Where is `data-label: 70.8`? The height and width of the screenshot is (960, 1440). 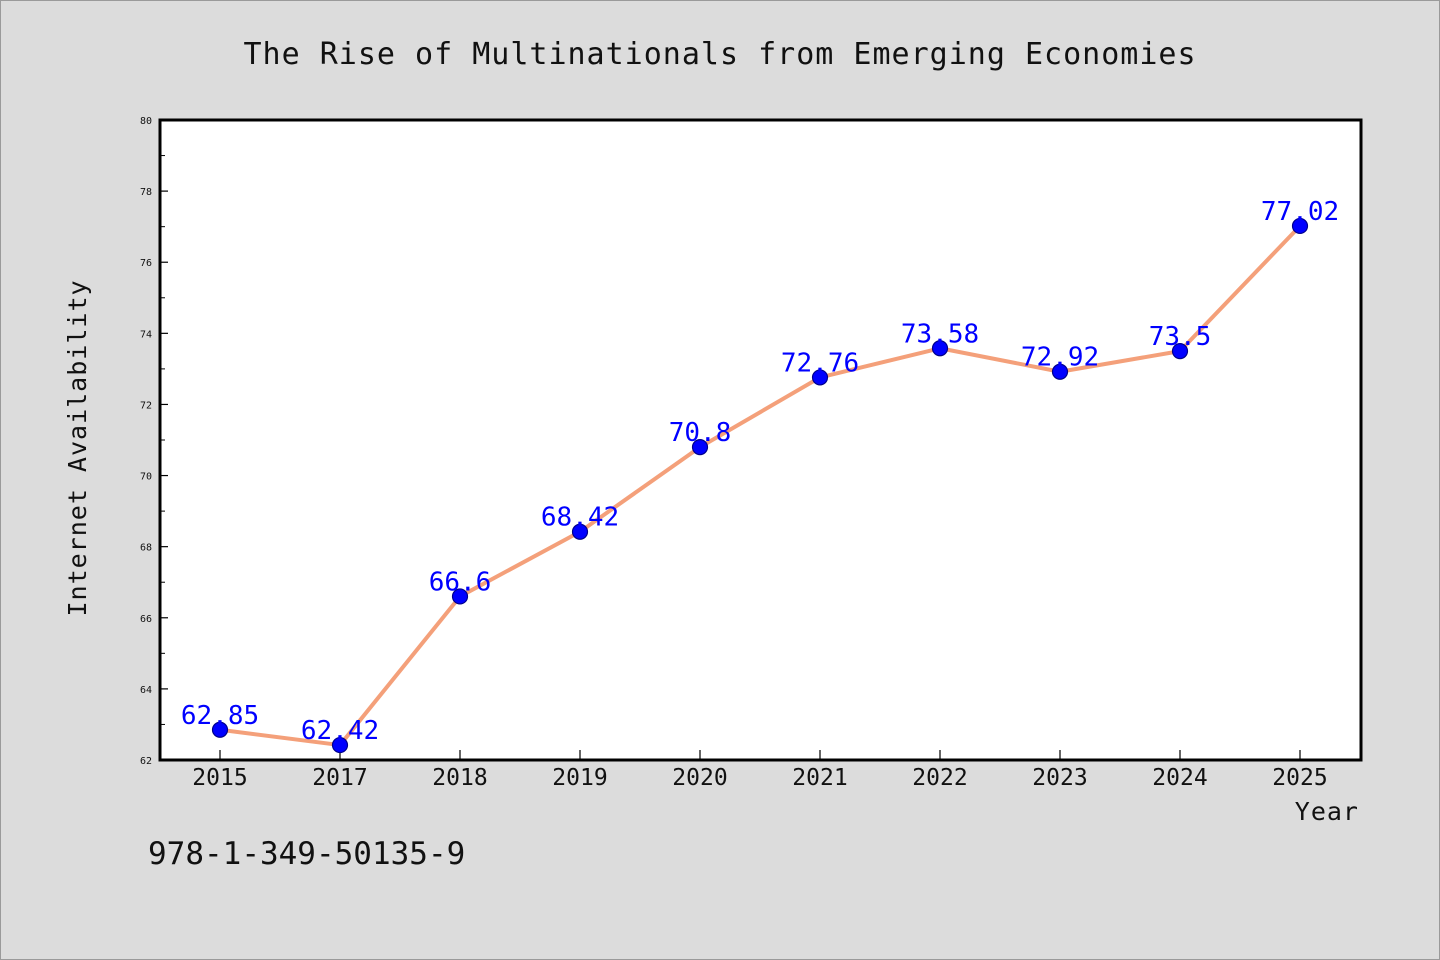
data-label: 70.8 is located at coordinates (700, 433).